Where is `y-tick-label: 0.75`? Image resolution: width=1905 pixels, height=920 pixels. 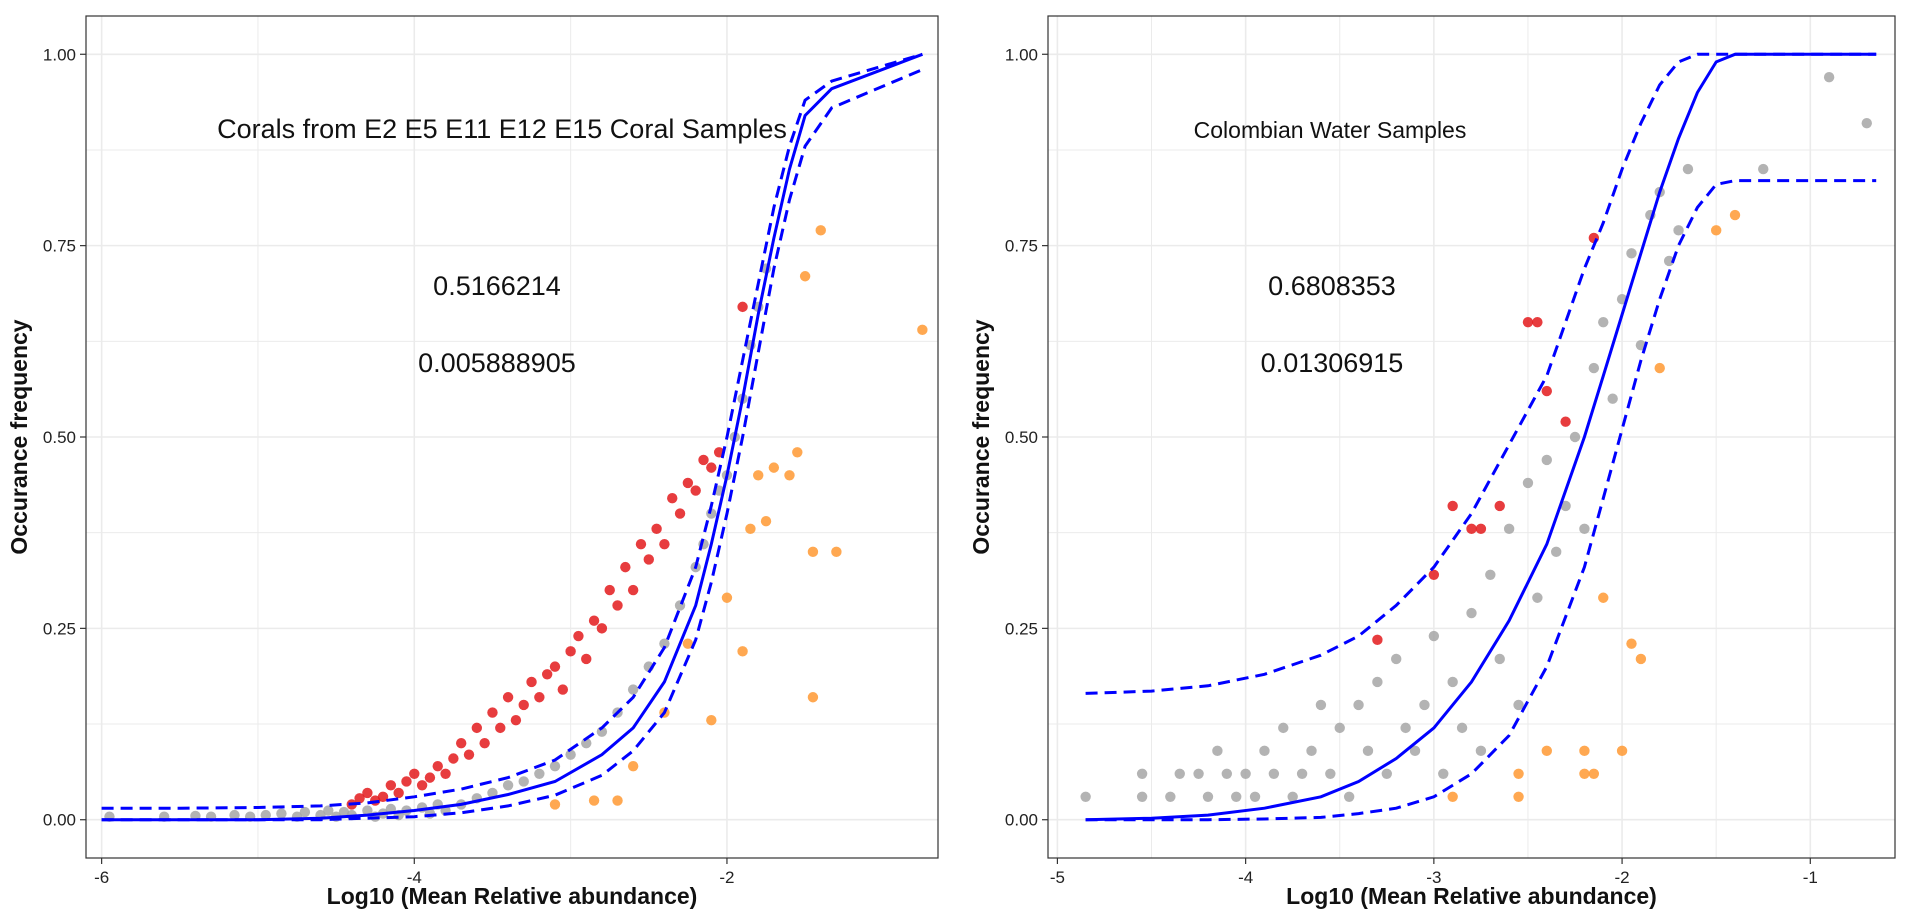
y-tick-label: 0.75 is located at coordinates (59, 246).